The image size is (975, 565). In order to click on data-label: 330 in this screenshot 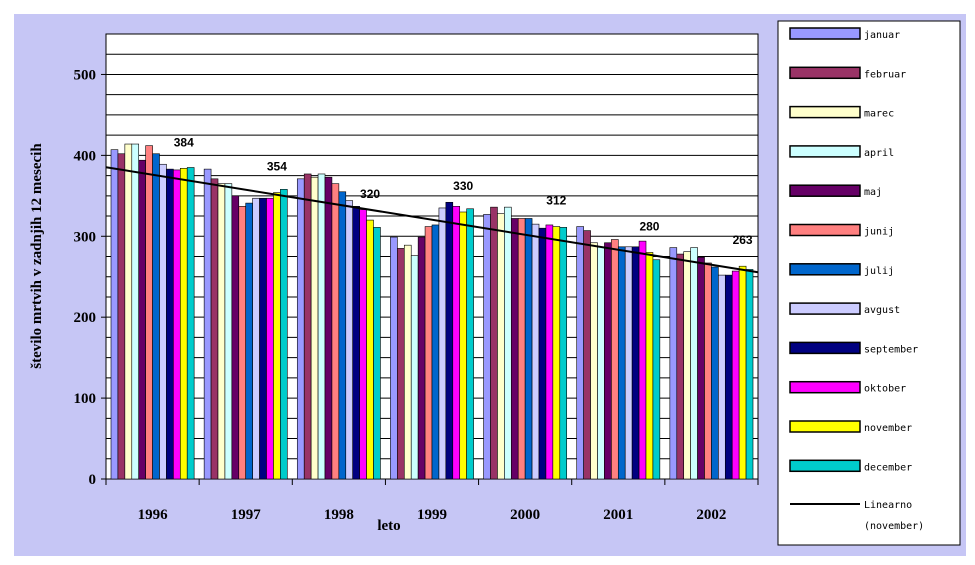, I will do `click(463, 186)`.